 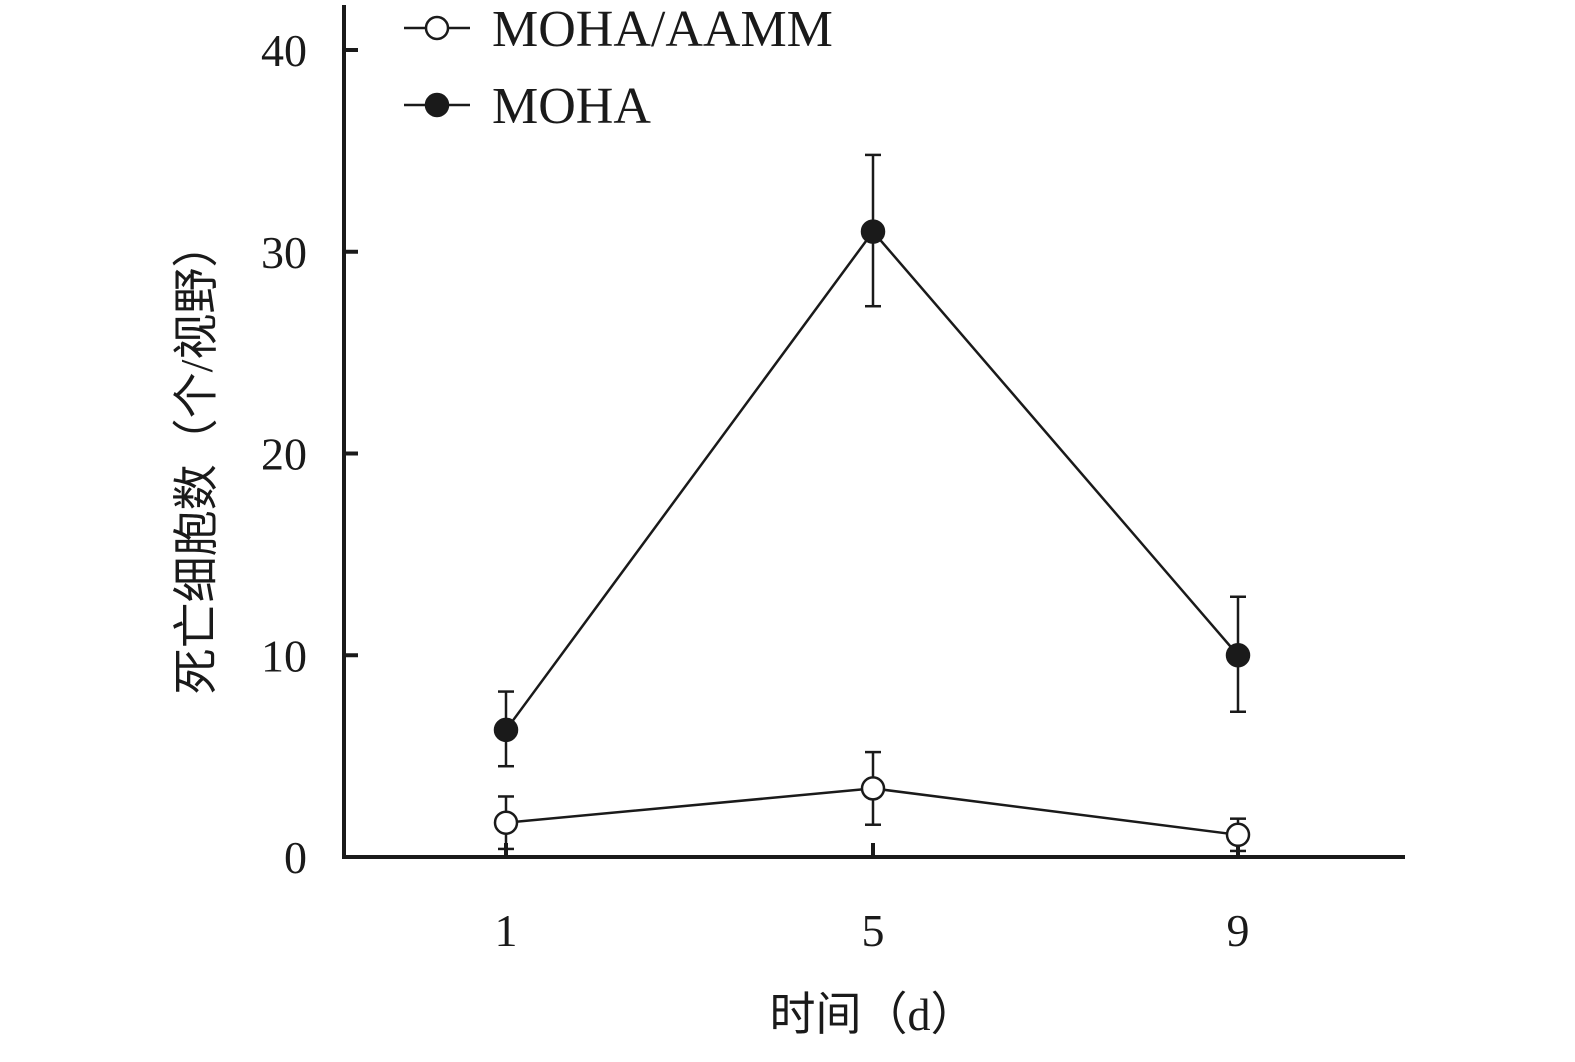 I want to click on x-tick-label: 9, so click(x=1238, y=930).